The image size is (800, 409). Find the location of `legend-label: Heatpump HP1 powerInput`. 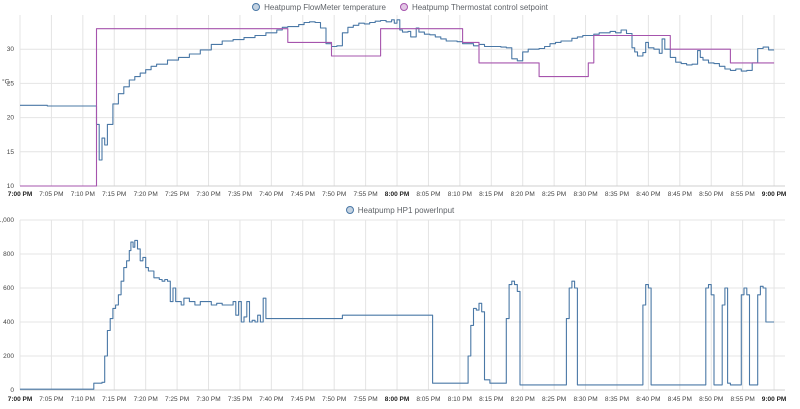

legend-label: Heatpump HP1 powerInput is located at coordinates (406, 210).